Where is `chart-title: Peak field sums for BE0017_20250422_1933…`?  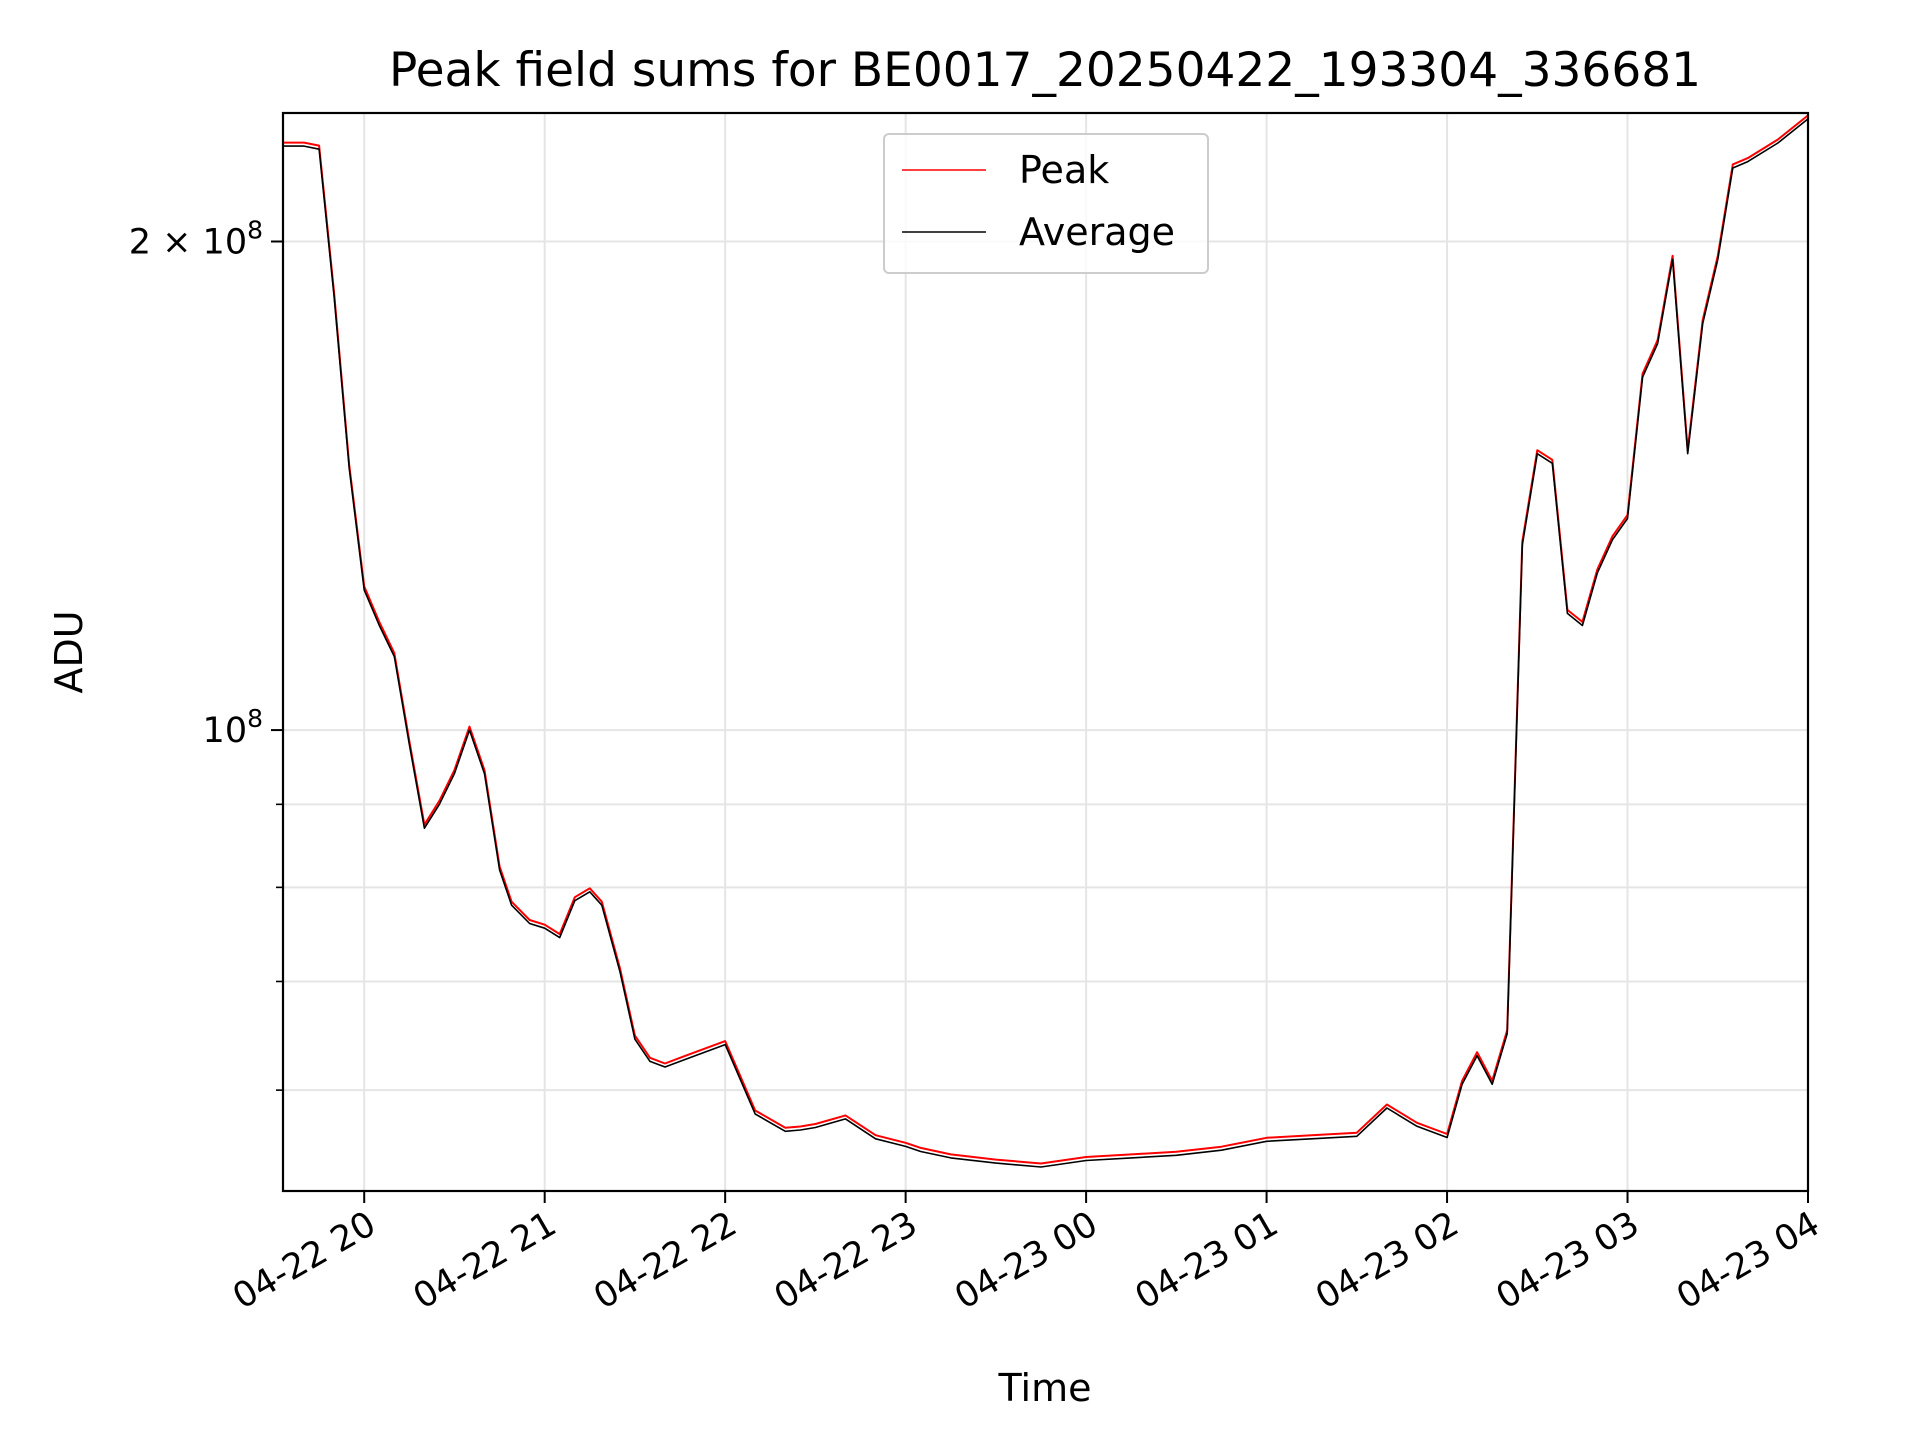
chart-title: Peak field sums for BE0017_20250422_1933… is located at coordinates (1045, 70).